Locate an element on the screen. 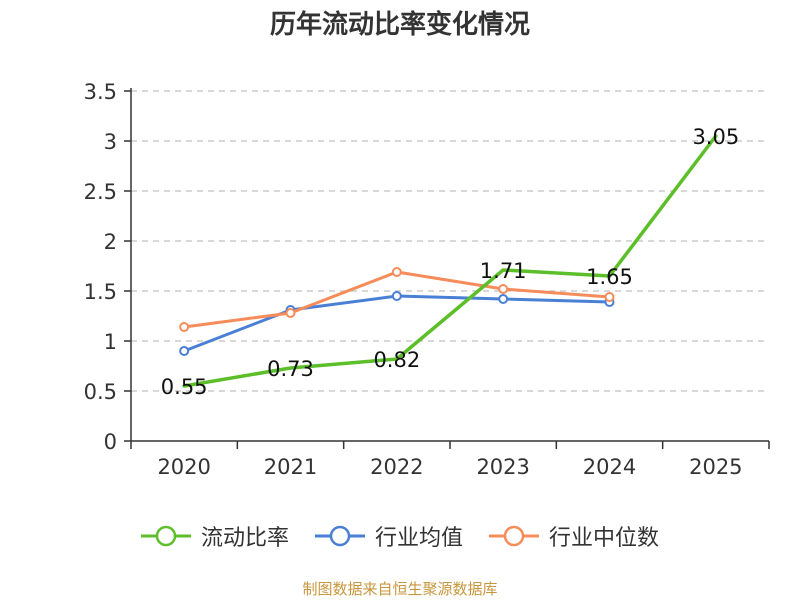 The width and height of the screenshot is (800, 600). legend-swatch-current-ratio-icon is located at coordinates (165, 536).